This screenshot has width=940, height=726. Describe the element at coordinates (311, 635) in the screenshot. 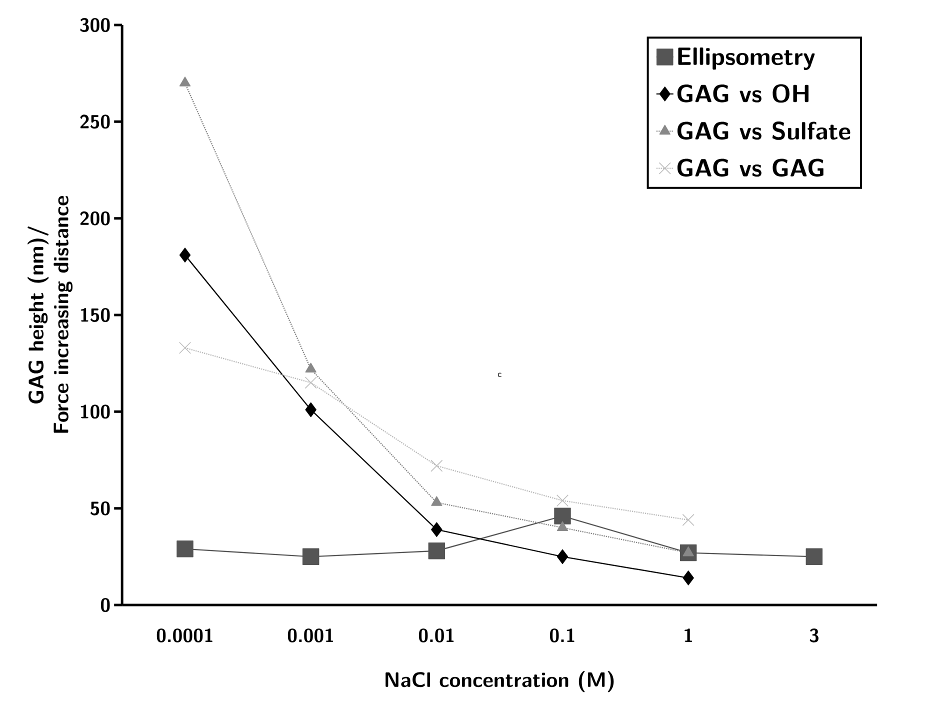

I see `x-tick-label: 0.001` at that location.